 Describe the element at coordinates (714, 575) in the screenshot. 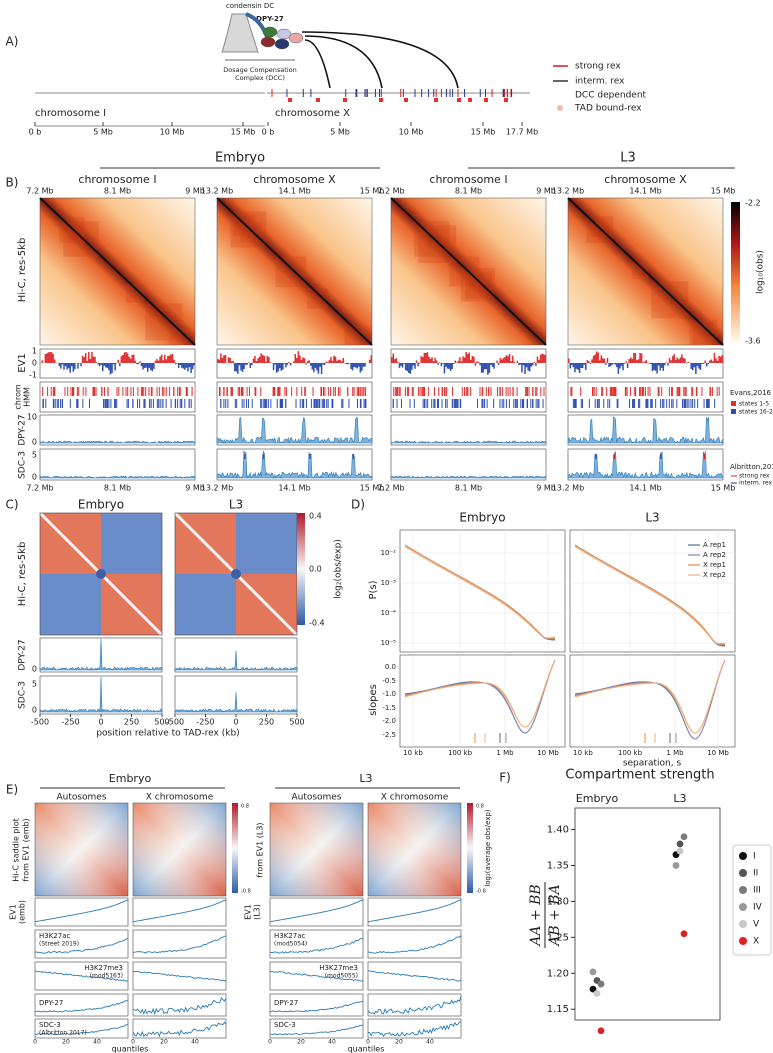

I see `legend-label: X rep2` at that location.